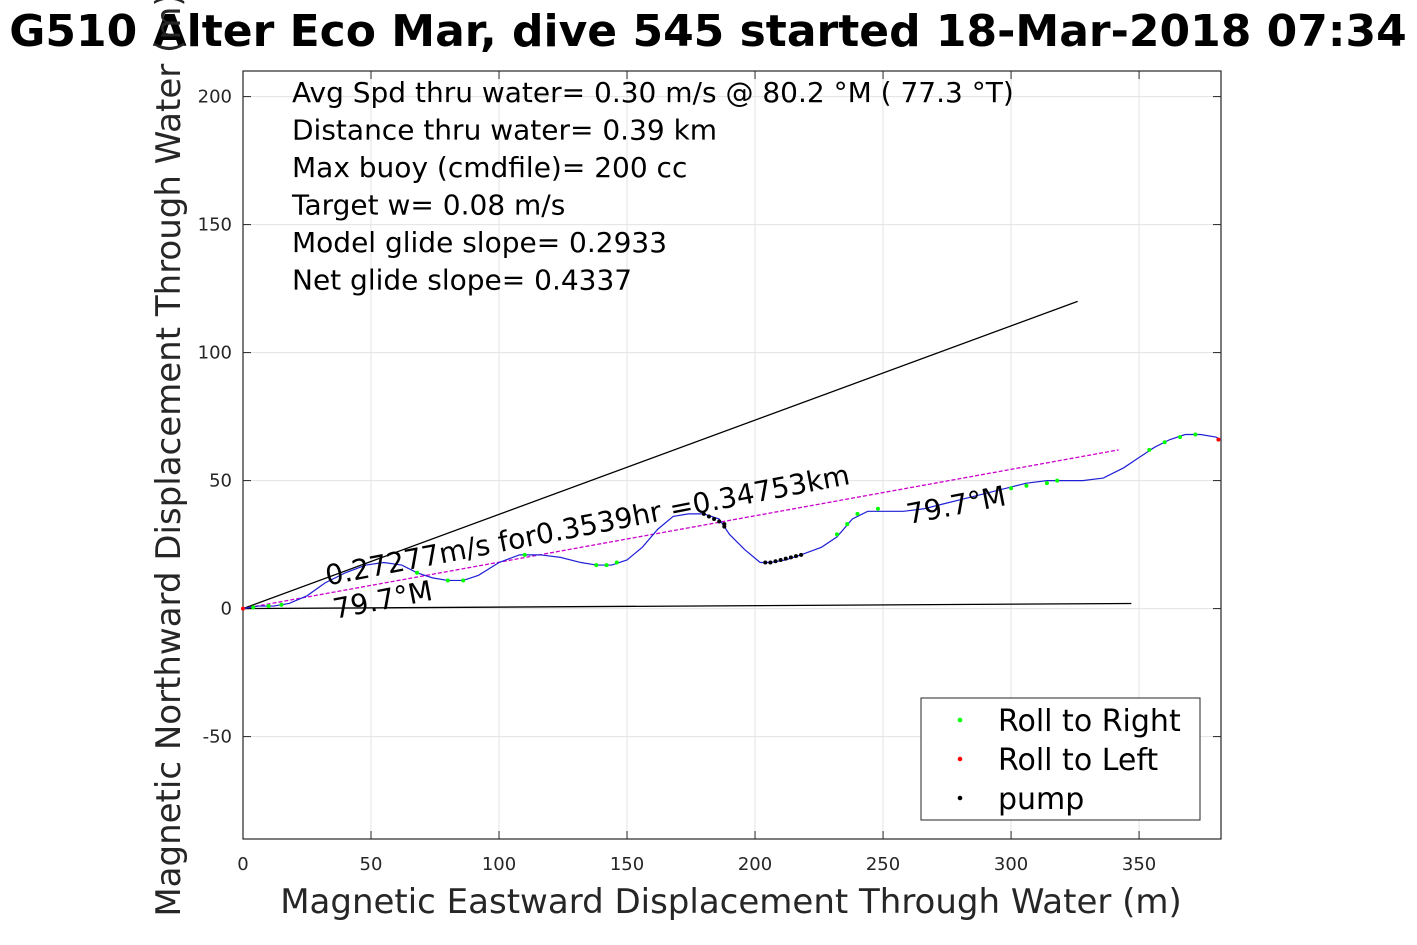 Image resolution: width=1417 pixels, height=945 pixels. I want to click on x-tick-label: 0, so click(242, 864).